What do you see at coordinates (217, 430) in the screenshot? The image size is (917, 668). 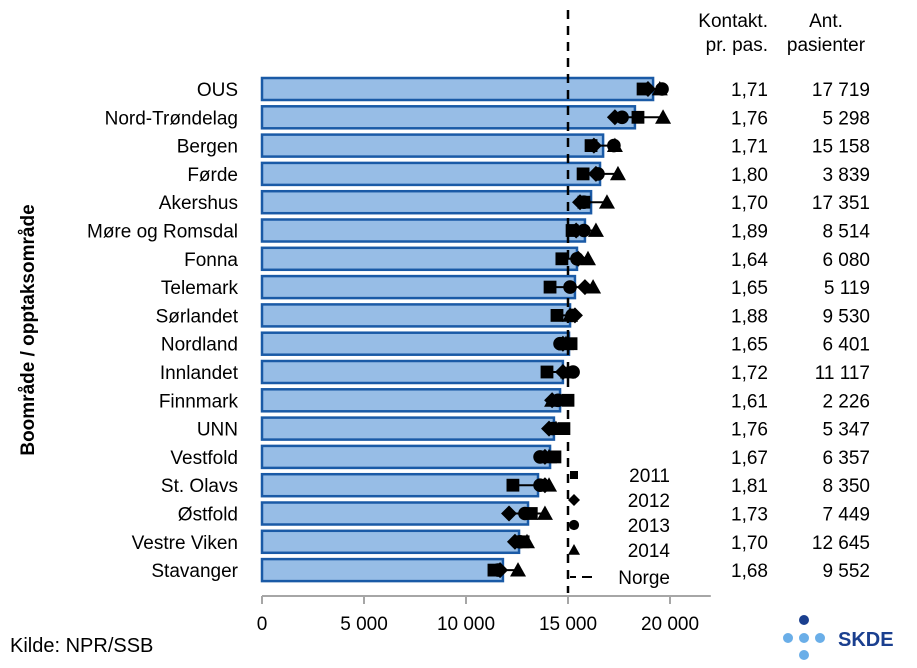 I see `category-label: UNN` at bounding box center [217, 430].